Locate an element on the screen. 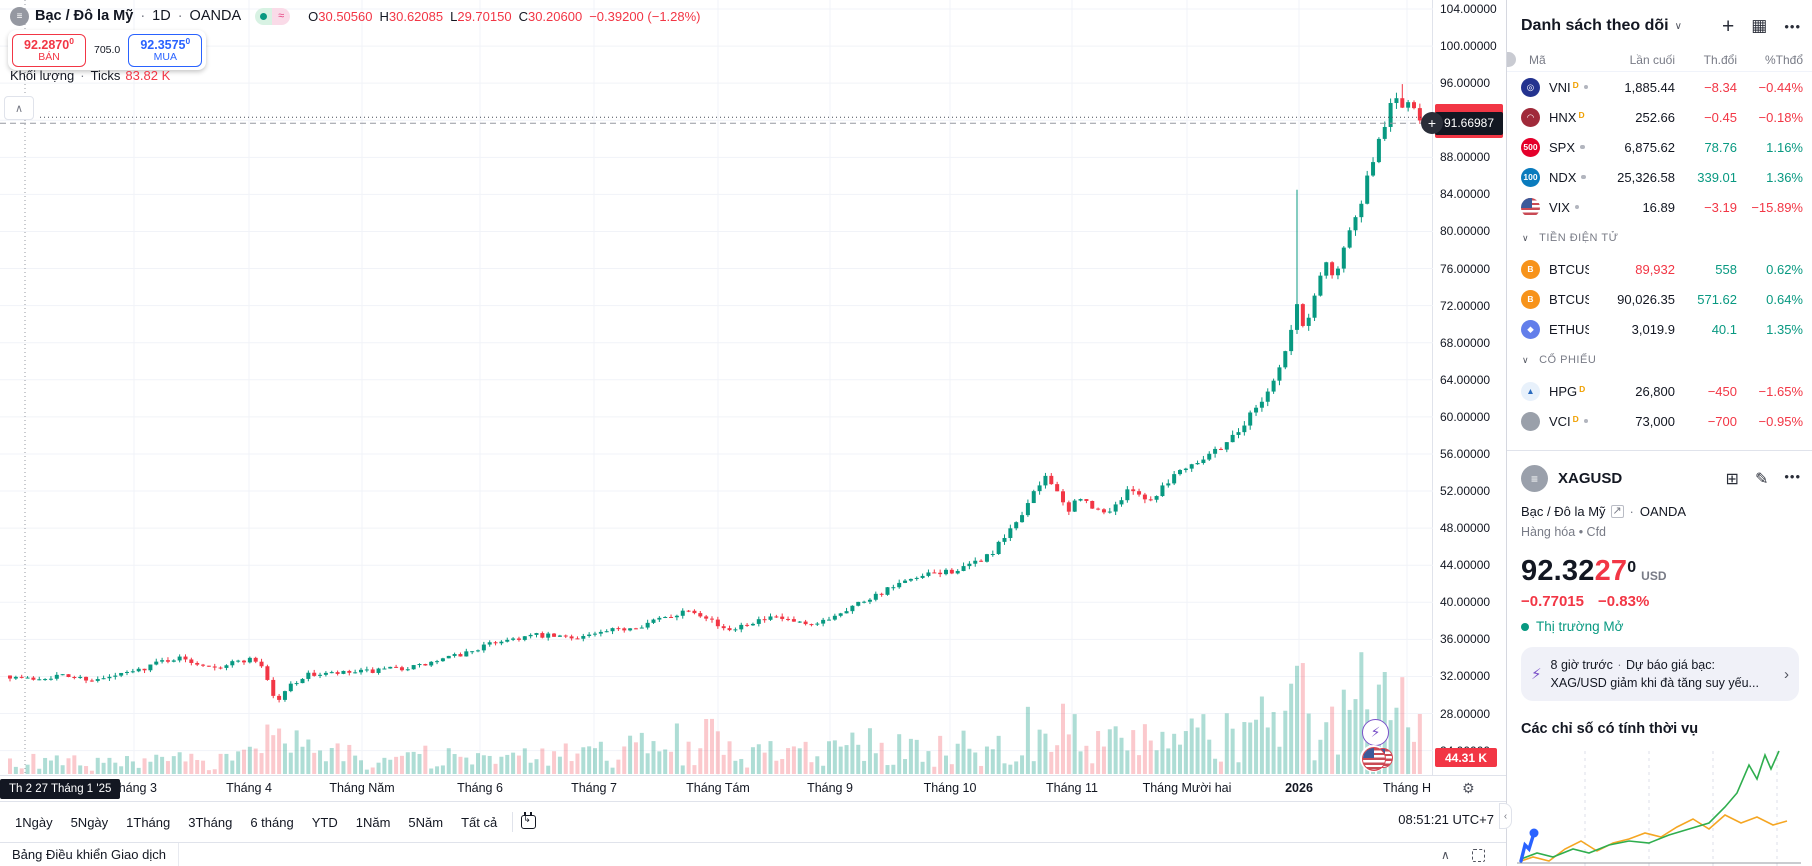  panel-maximize-icon is located at coordinates (1478, 855).